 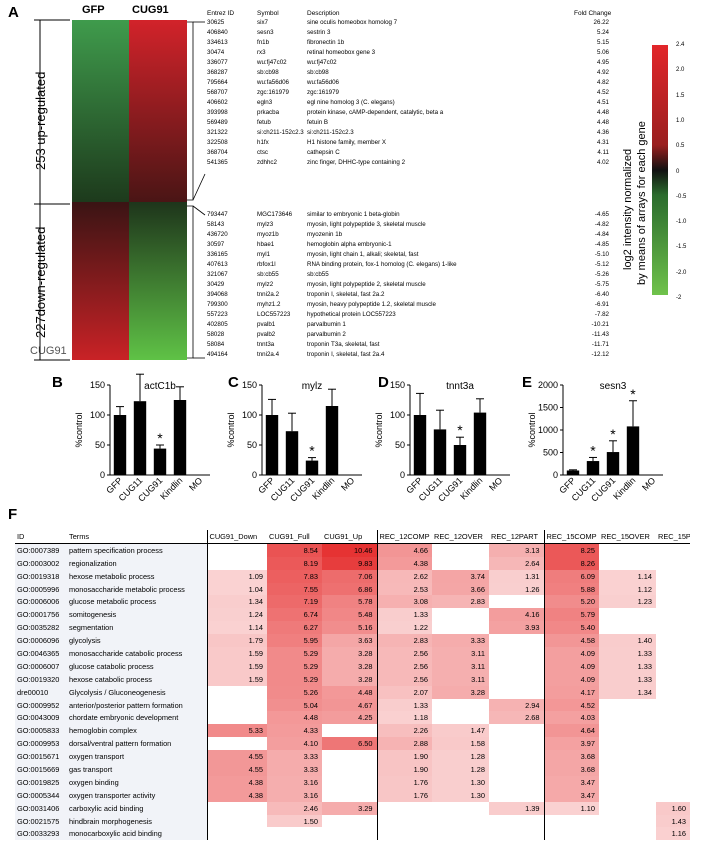 What do you see at coordinates (265, 32) in the screenshot?
I see `gene-symbol: sesn3` at bounding box center [265, 32].